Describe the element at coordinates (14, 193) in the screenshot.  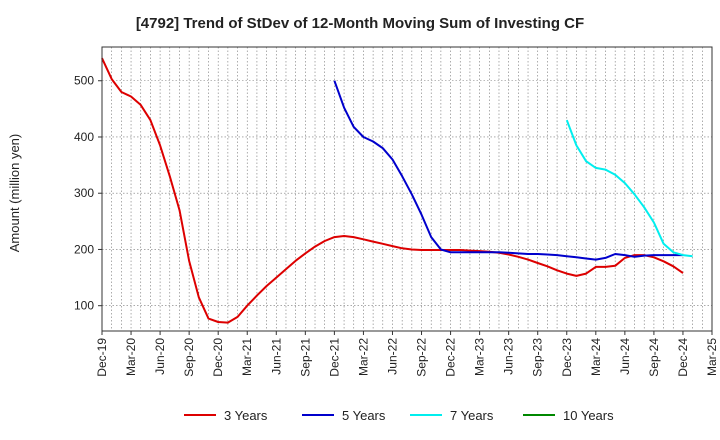
I see `y-axis-label: Amount (million yen)` at that location.